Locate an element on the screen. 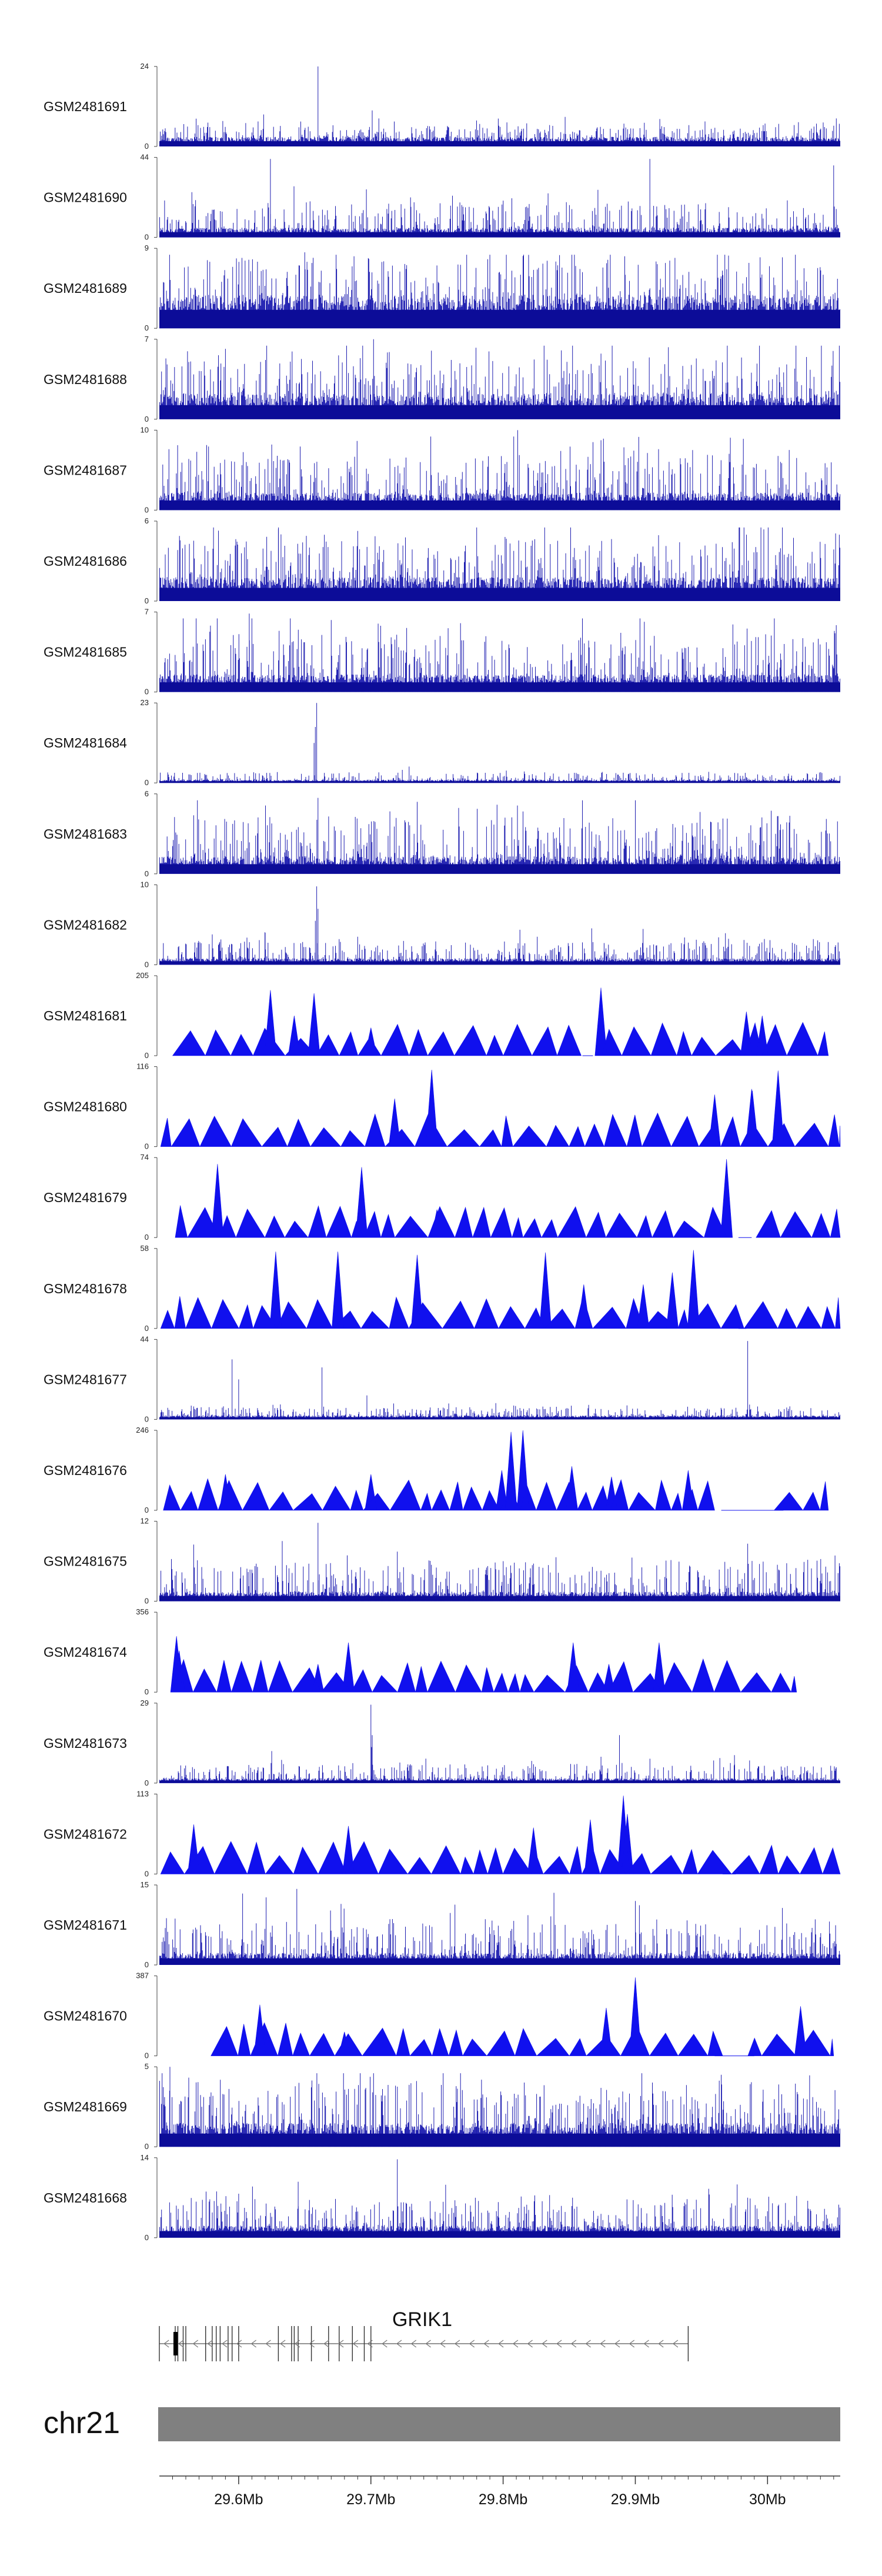 This screenshot has height=2576, width=882. track-GSM2481687: GSM2481687 10 0 is located at coordinates (442, 469).